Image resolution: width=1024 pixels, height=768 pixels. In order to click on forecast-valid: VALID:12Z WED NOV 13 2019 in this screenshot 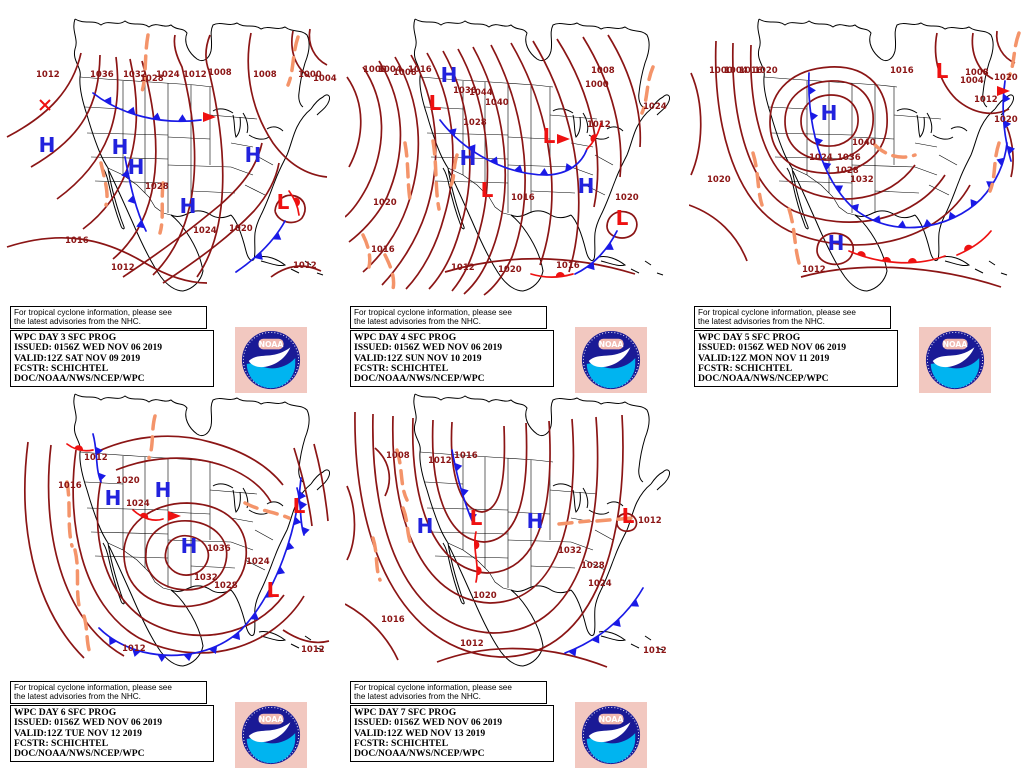, I will do `click(420, 733)`.